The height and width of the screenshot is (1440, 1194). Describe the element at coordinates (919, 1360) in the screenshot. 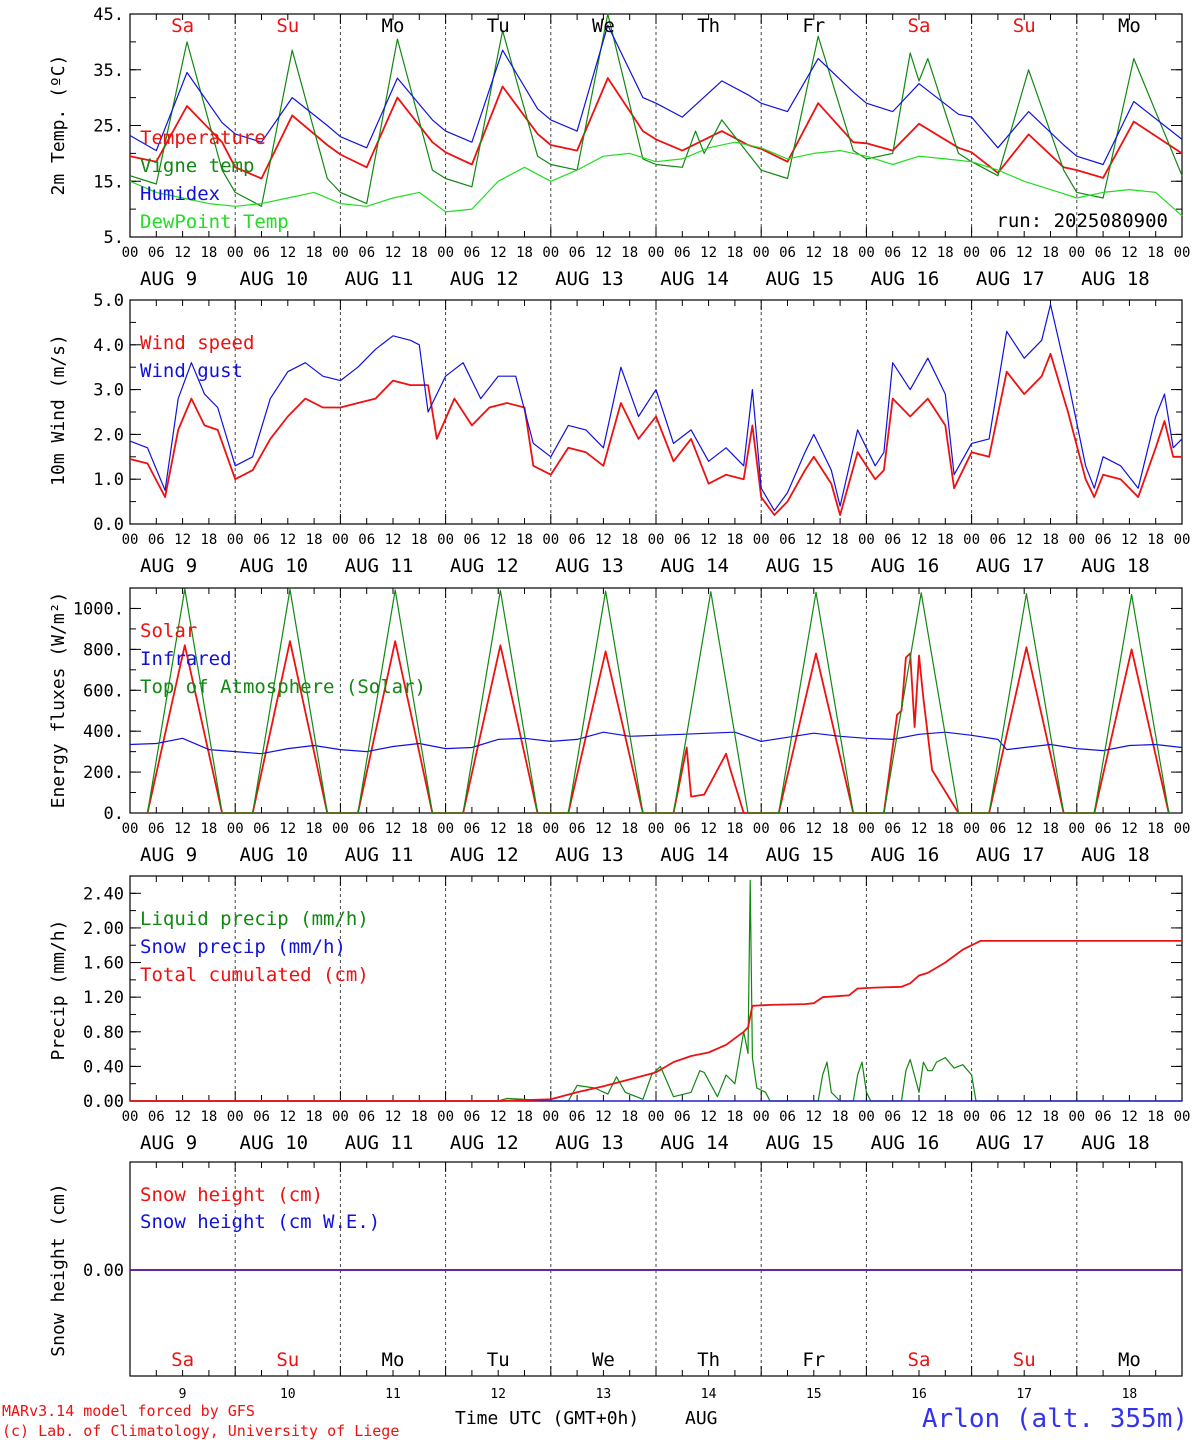

I see `snow-weekday-label: Sa` at that location.